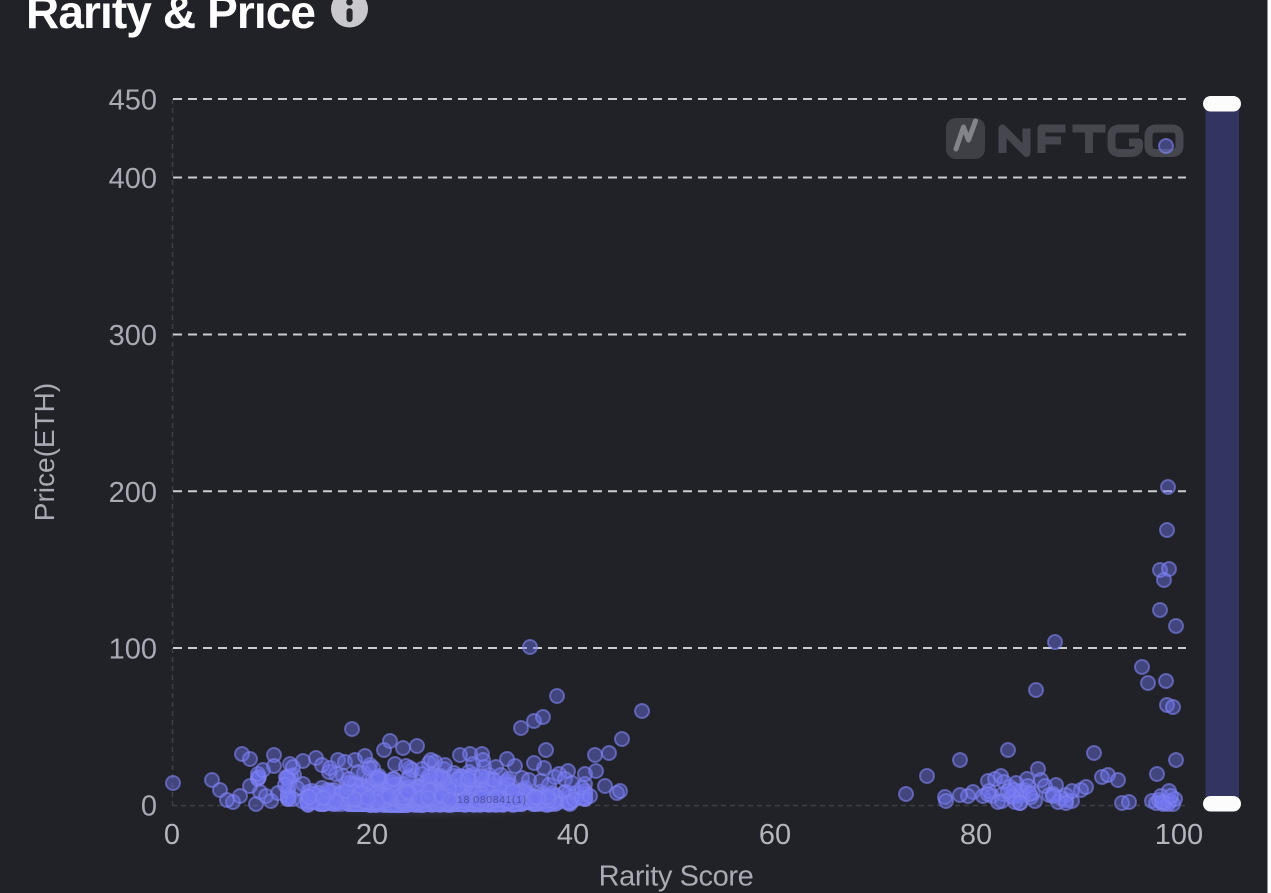 This screenshot has height=893, width=1271. I want to click on svg-text: 40, so click(573, 835).